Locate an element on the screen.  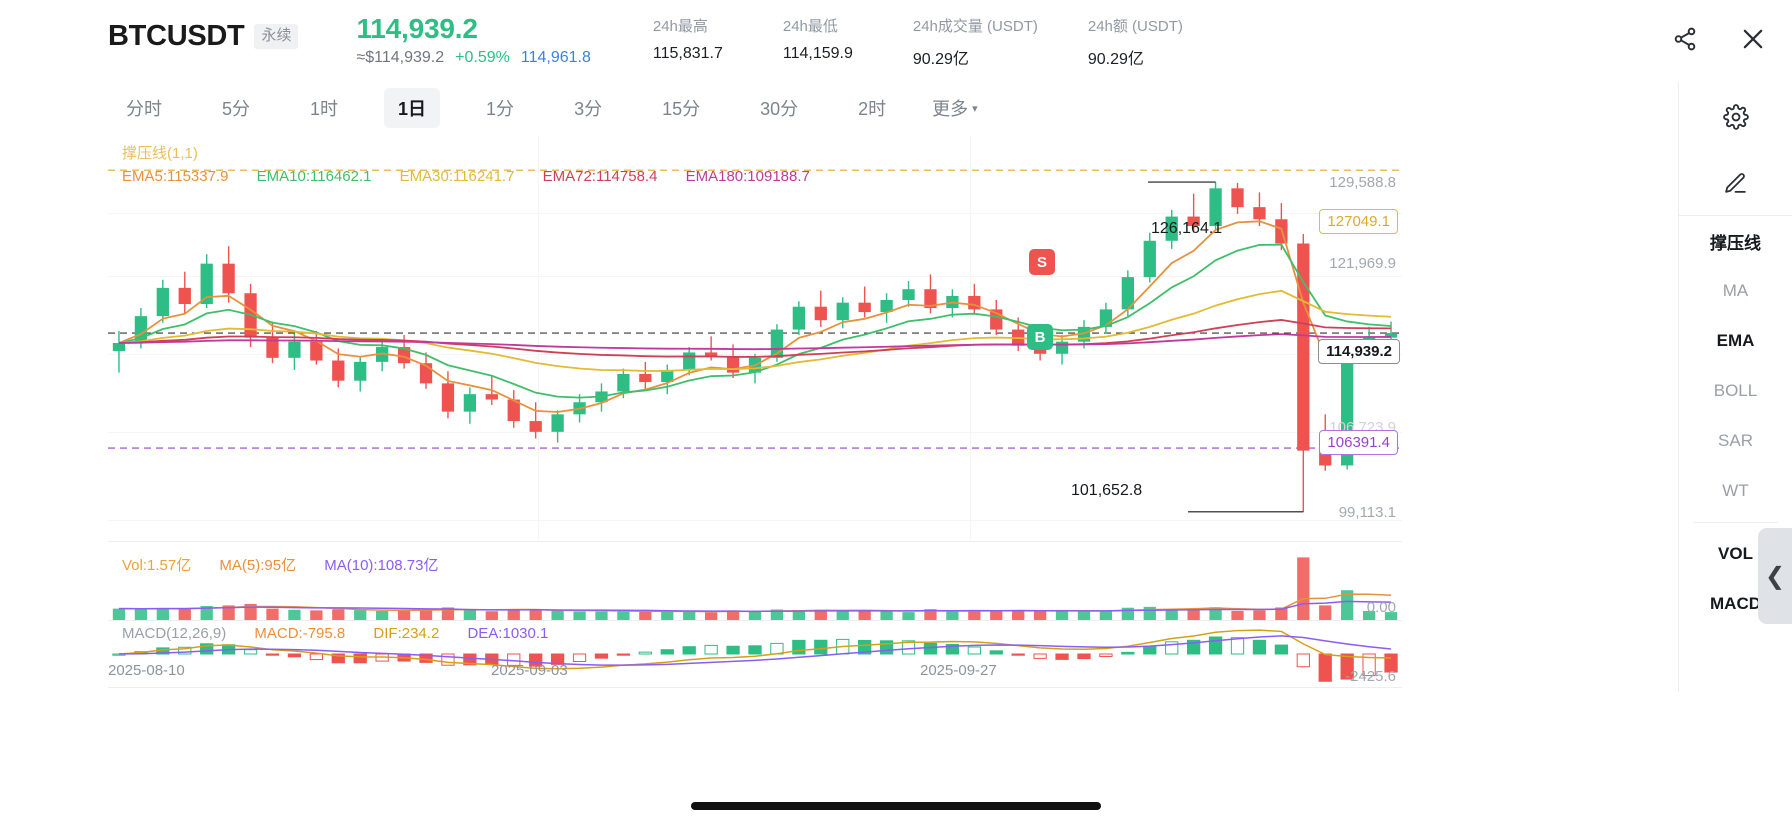
sidebar-divider is located at coordinates (1735, 522).